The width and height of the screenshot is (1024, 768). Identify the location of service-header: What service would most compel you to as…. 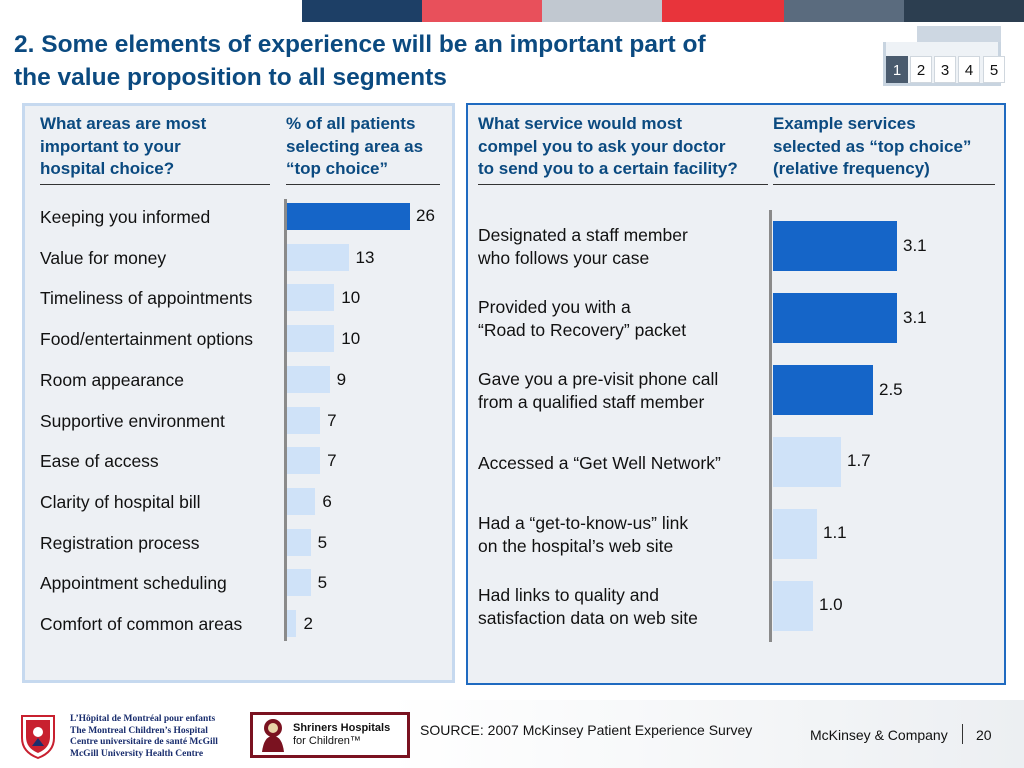
(623, 149).